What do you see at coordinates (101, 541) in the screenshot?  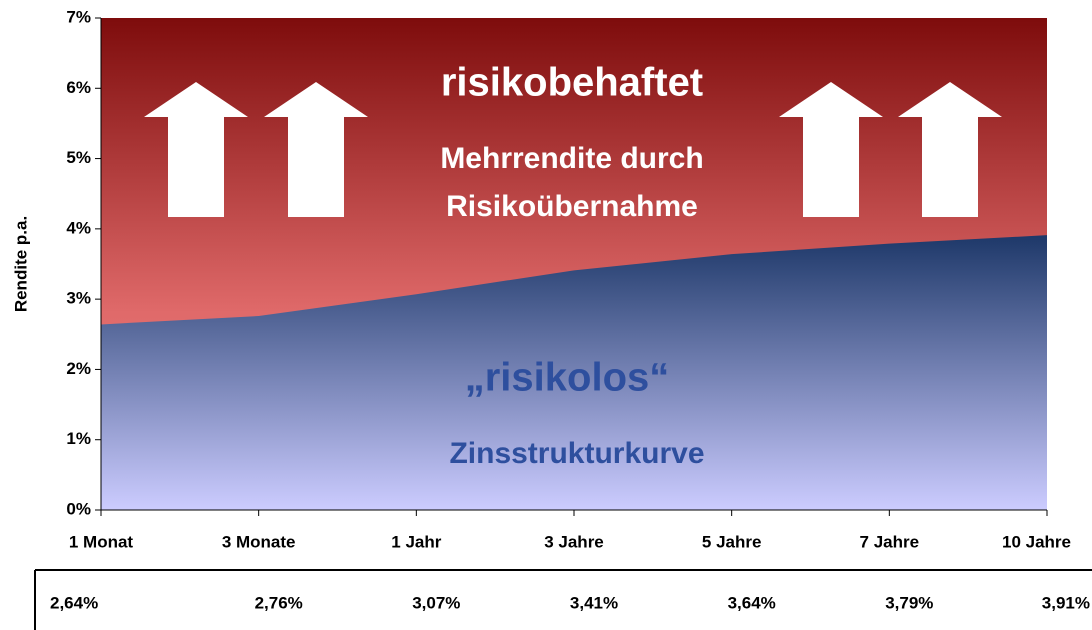 I see `x-tick-label: 1 Monat` at bounding box center [101, 541].